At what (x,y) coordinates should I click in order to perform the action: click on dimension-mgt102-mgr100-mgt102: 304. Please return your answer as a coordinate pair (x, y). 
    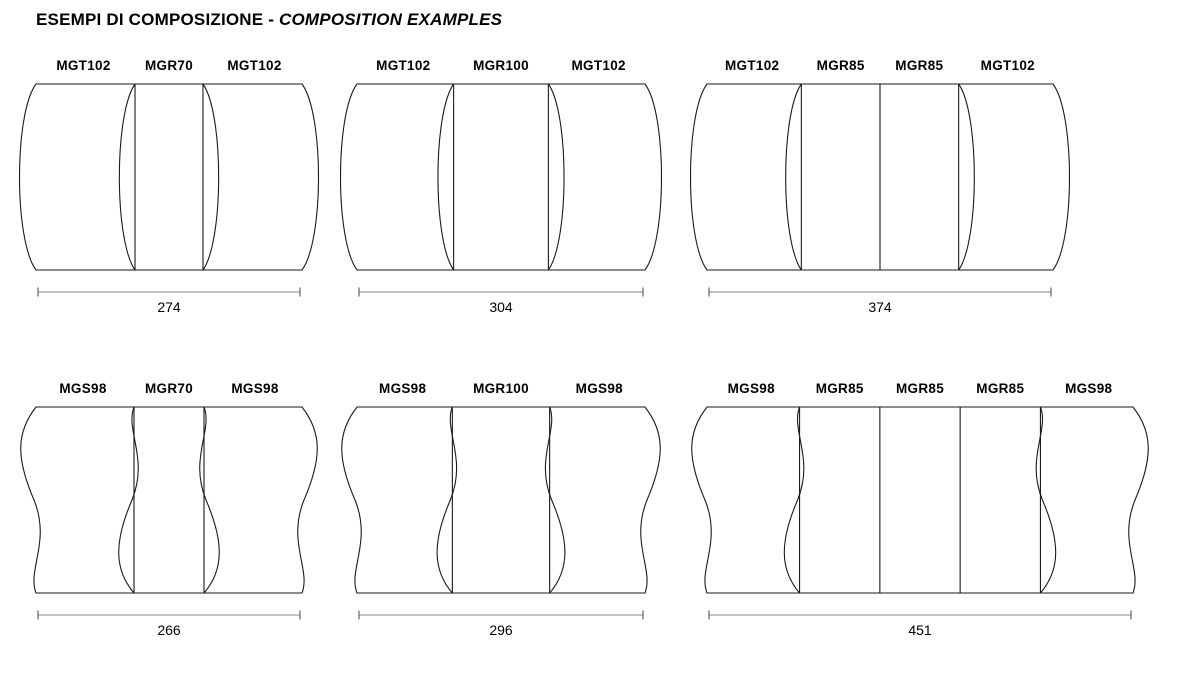
    Looking at the image, I should click on (501, 303).